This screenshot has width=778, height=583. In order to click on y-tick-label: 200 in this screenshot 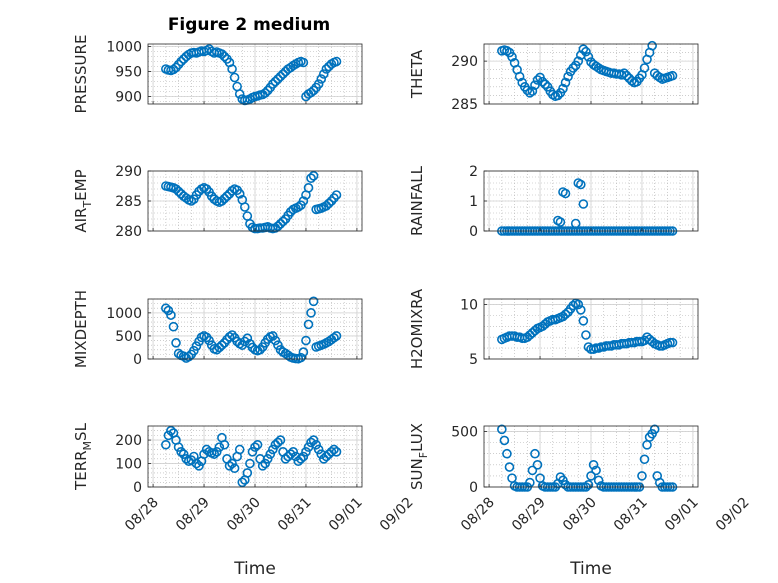, I will do `click(128, 441)`.